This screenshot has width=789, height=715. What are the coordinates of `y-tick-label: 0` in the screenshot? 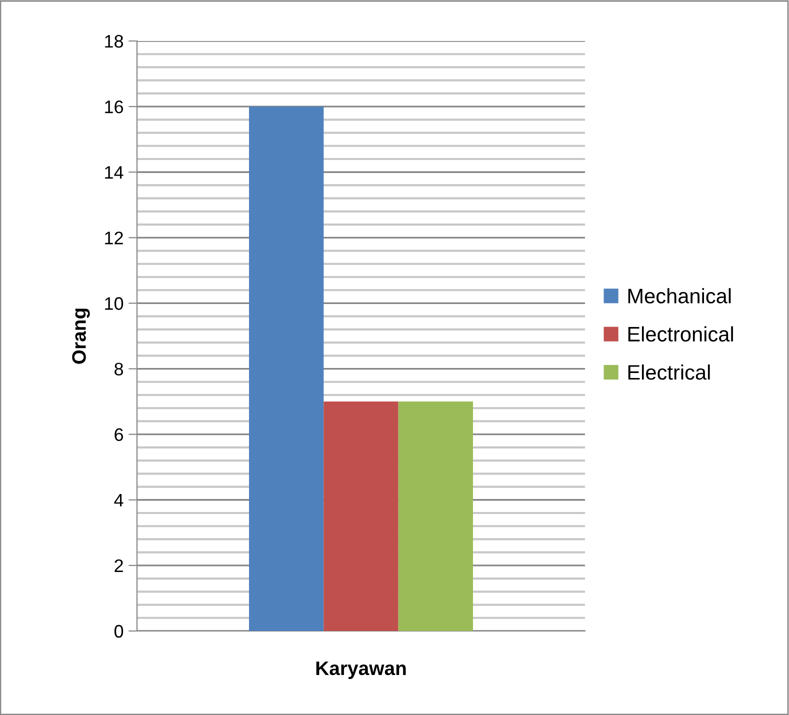 It's located at (119, 631).